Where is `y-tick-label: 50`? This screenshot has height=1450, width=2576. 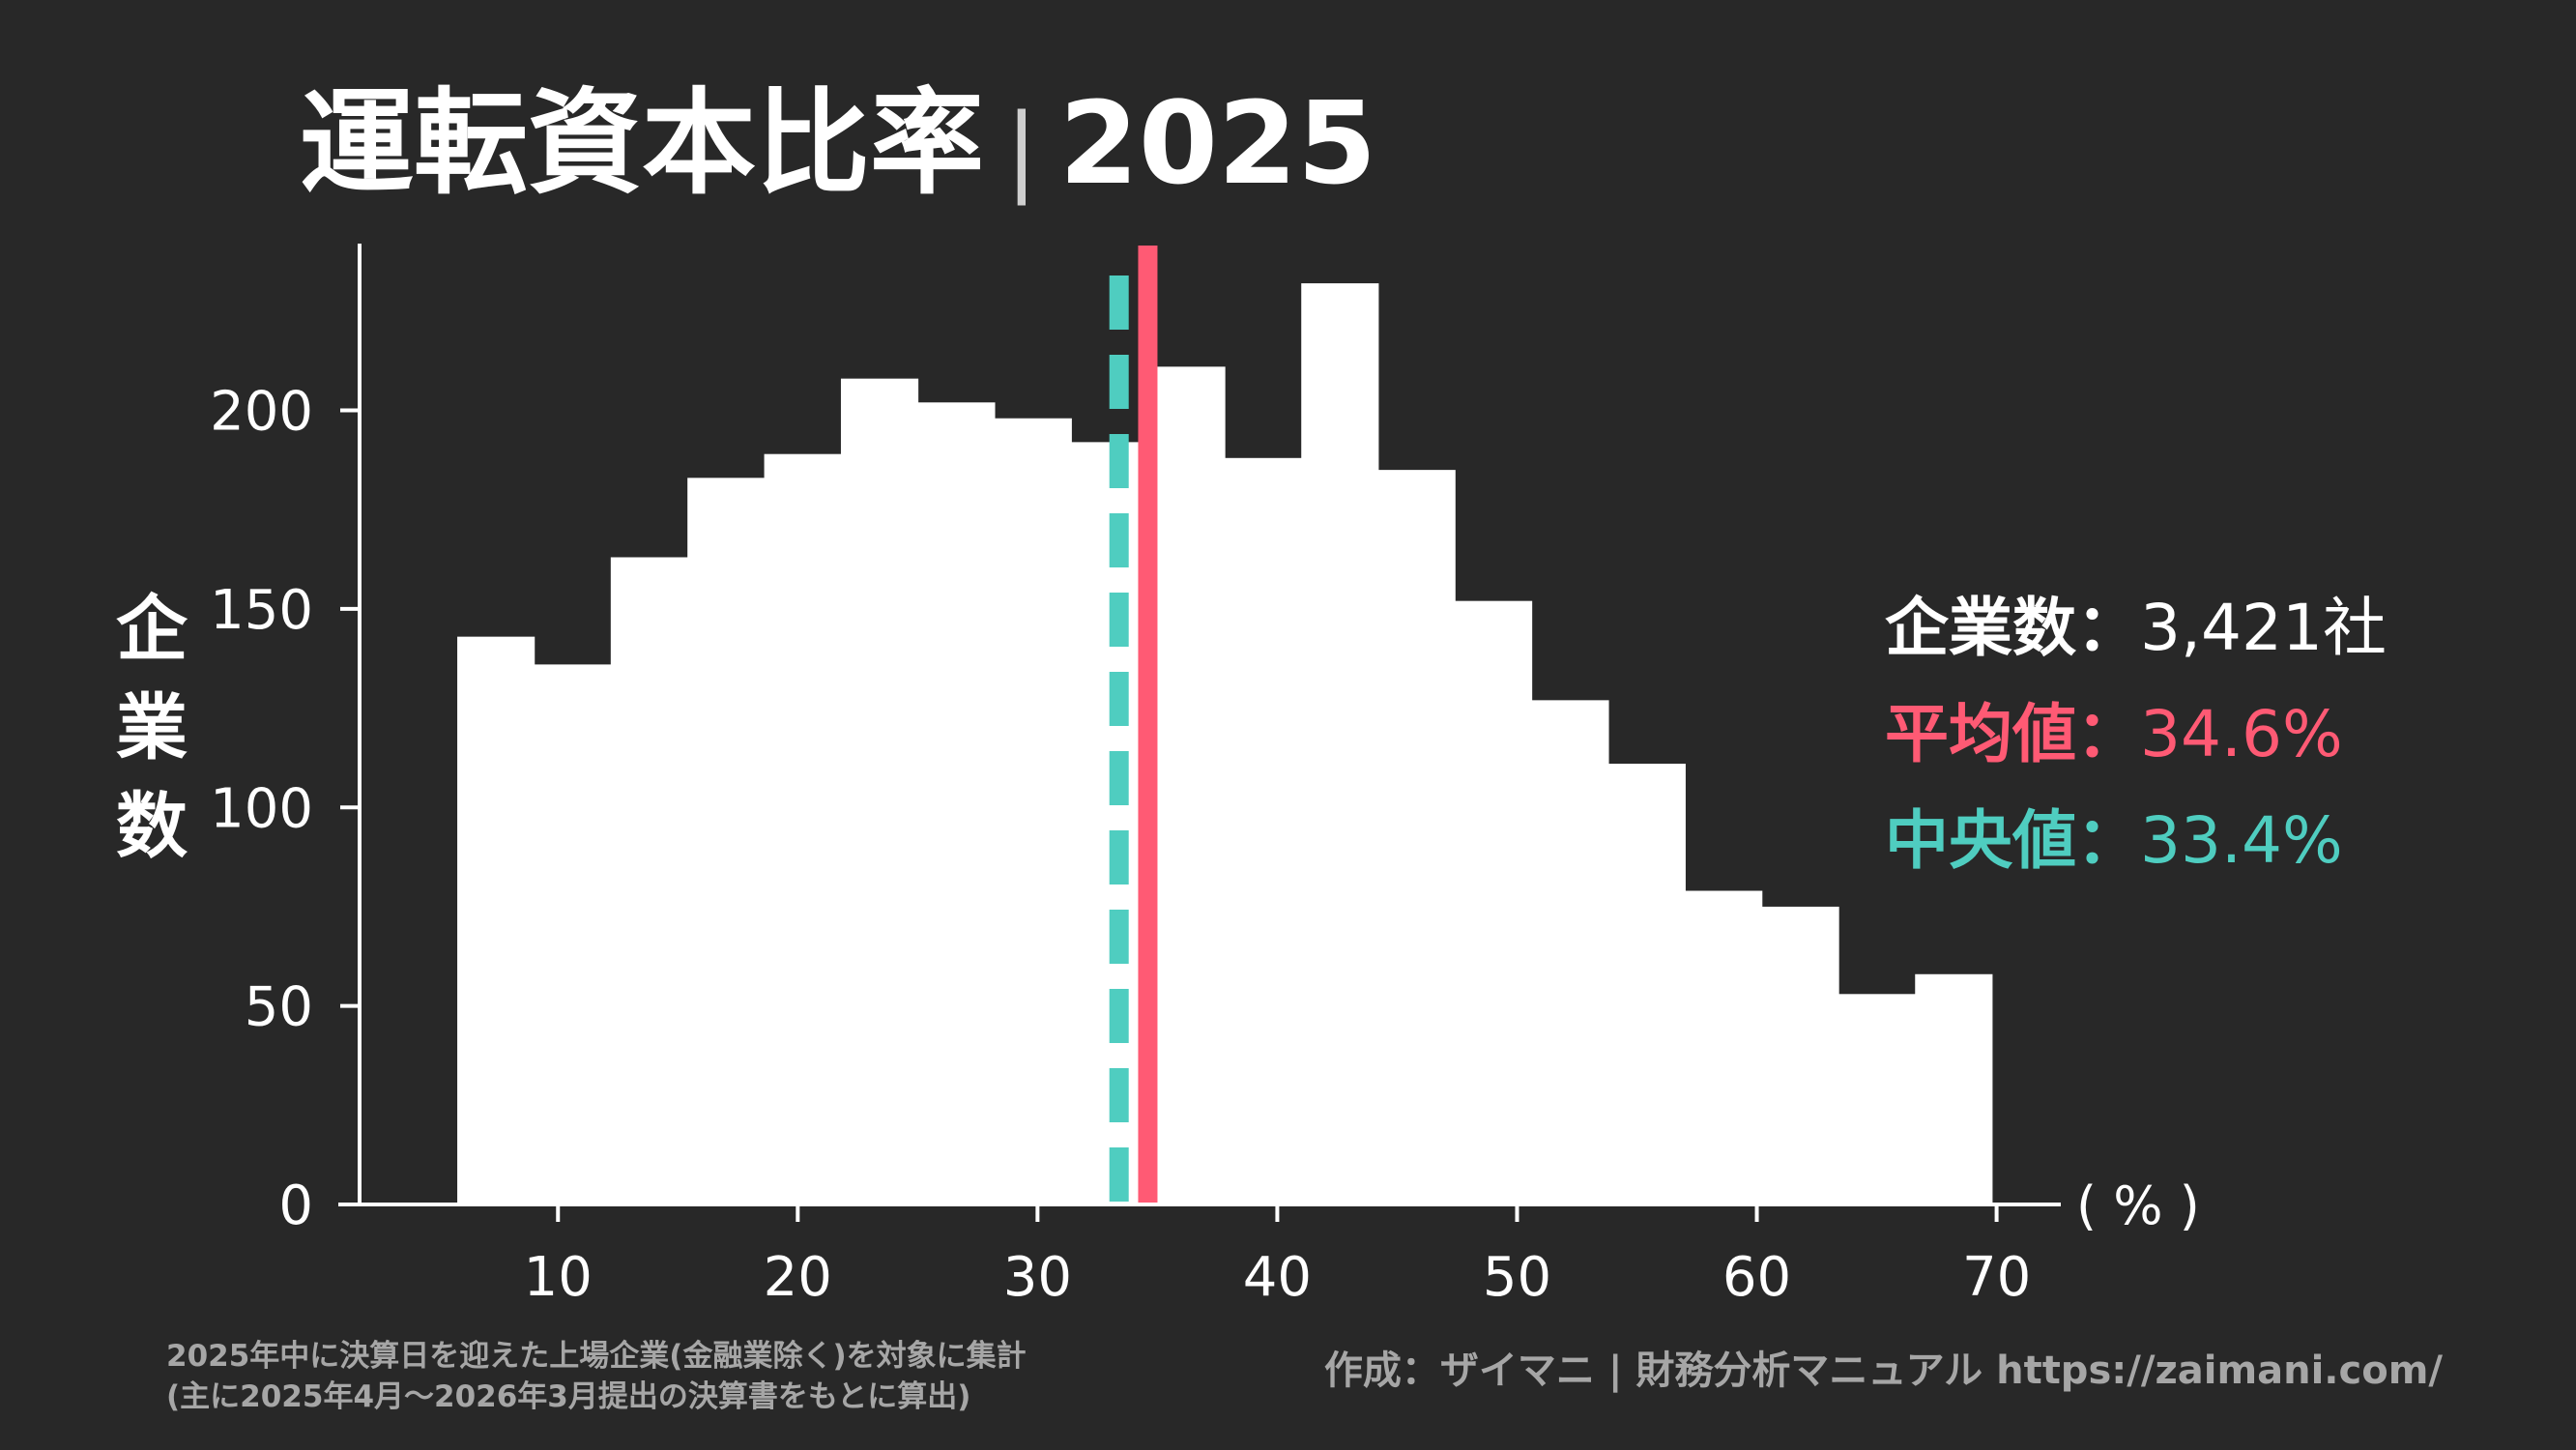 y-tick-label: 50 is located at coordinates (279, 1008).